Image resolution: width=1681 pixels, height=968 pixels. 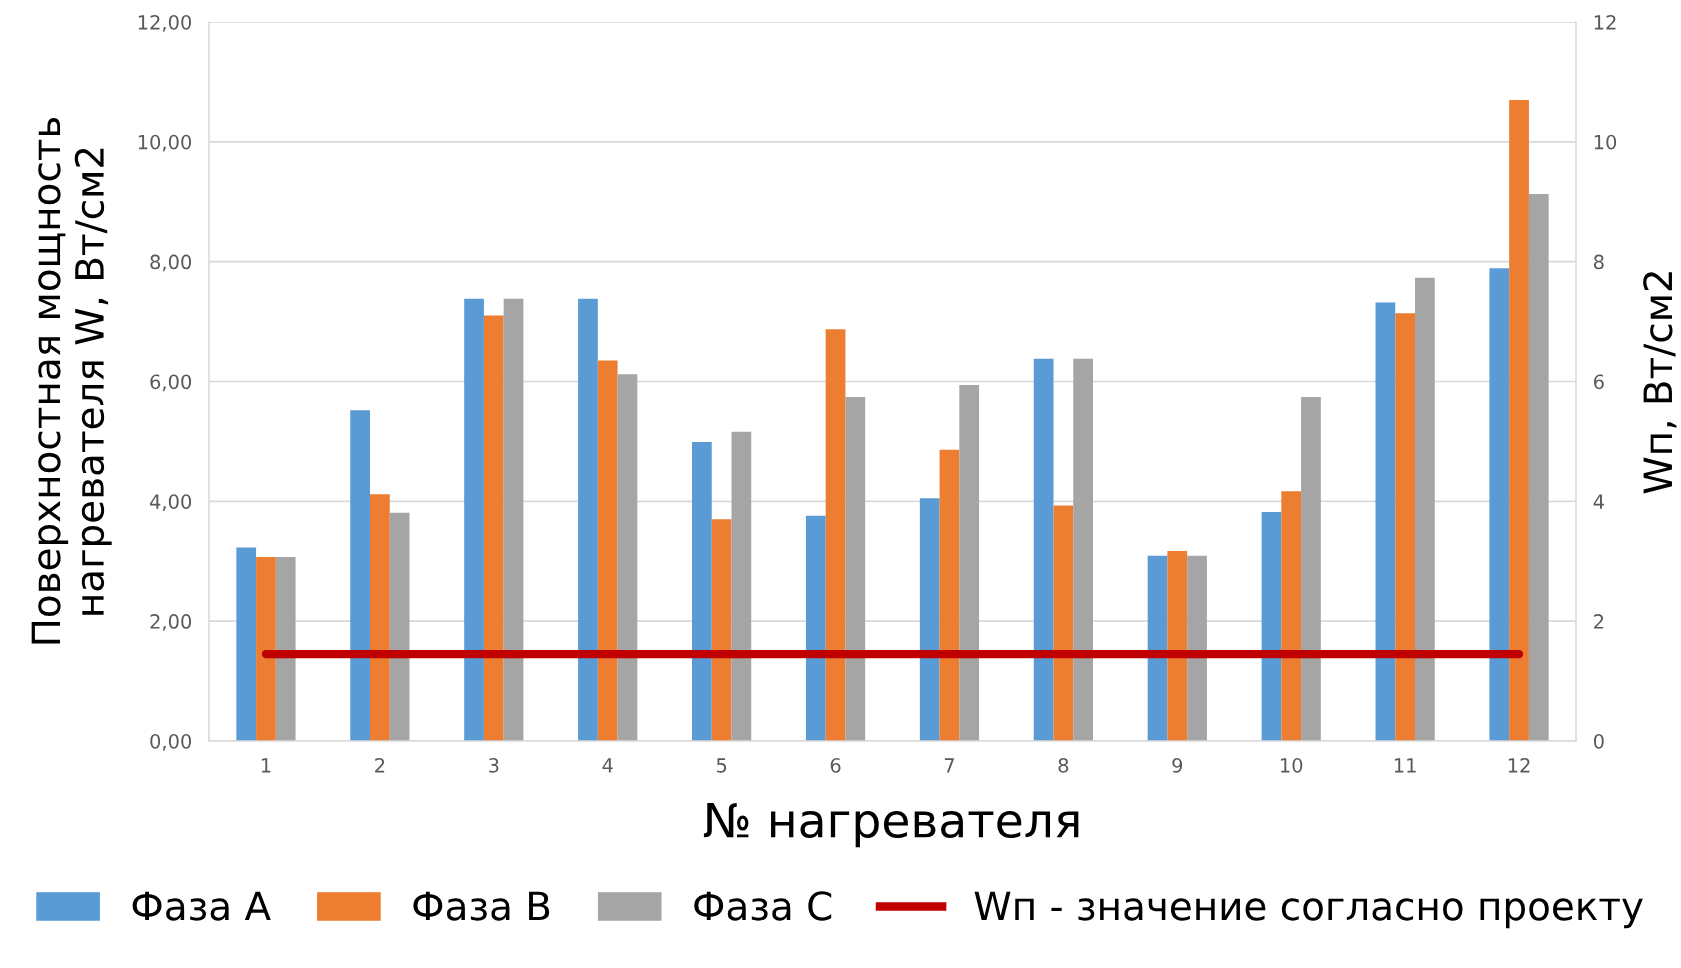 What do you see at coordinates (171, 383) in the screenshot?
I see `y-tick-label: 6,00` at bounding box center [171, 383].